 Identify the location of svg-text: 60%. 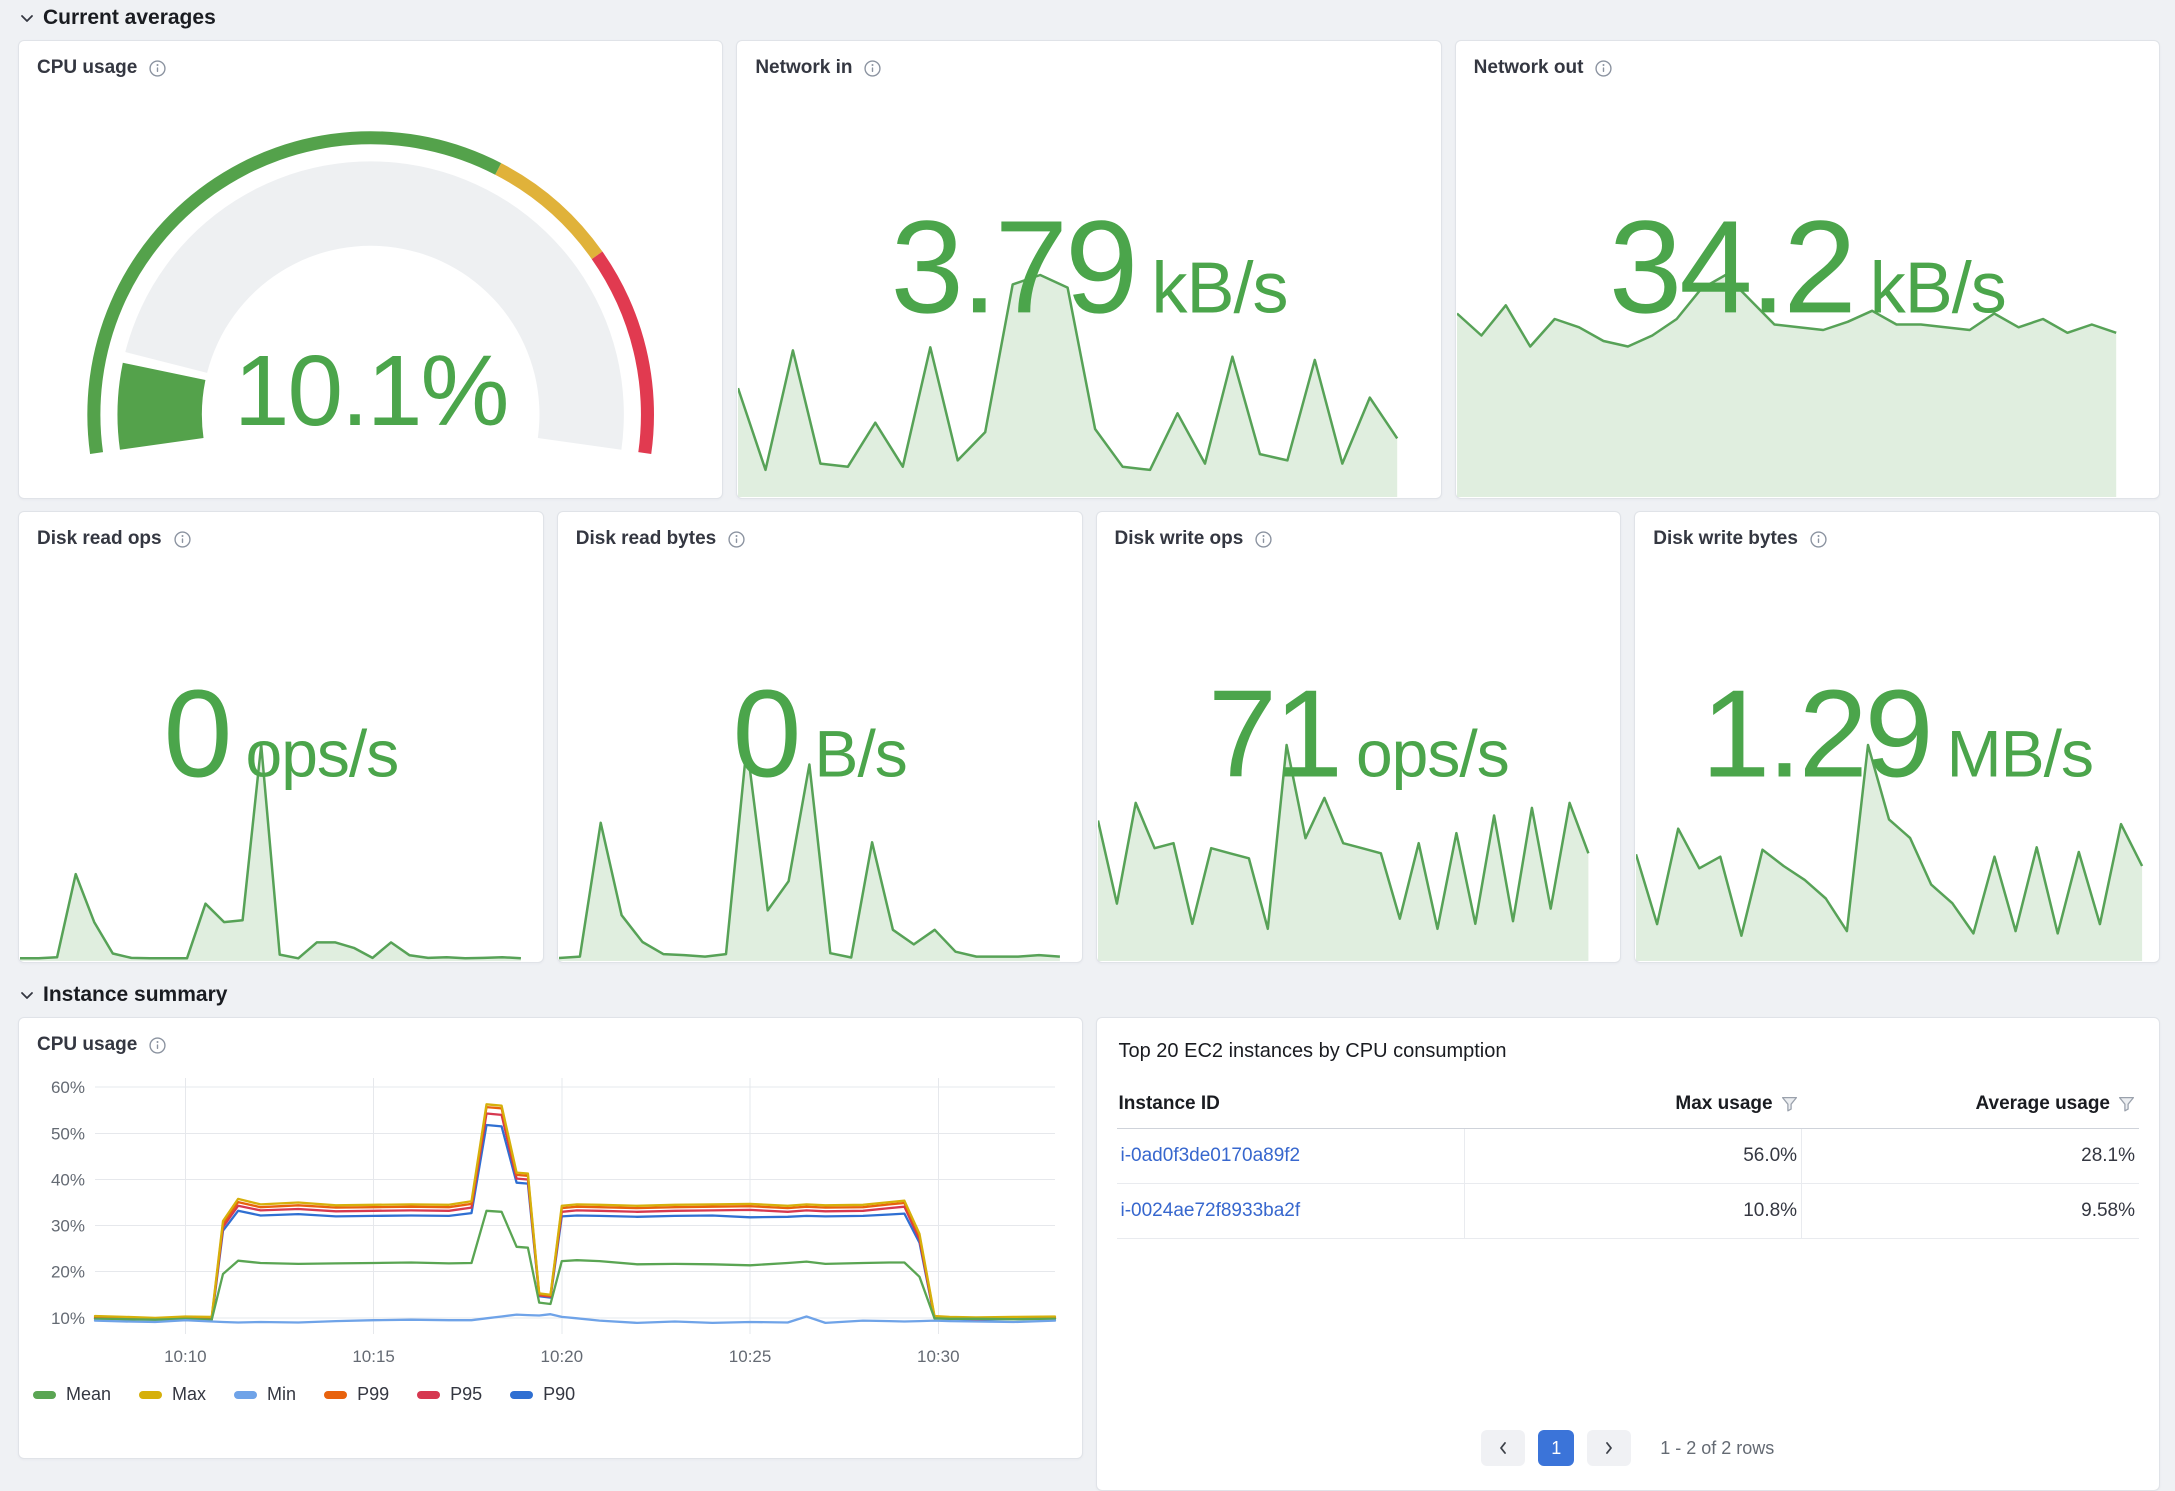
(68, 1087).